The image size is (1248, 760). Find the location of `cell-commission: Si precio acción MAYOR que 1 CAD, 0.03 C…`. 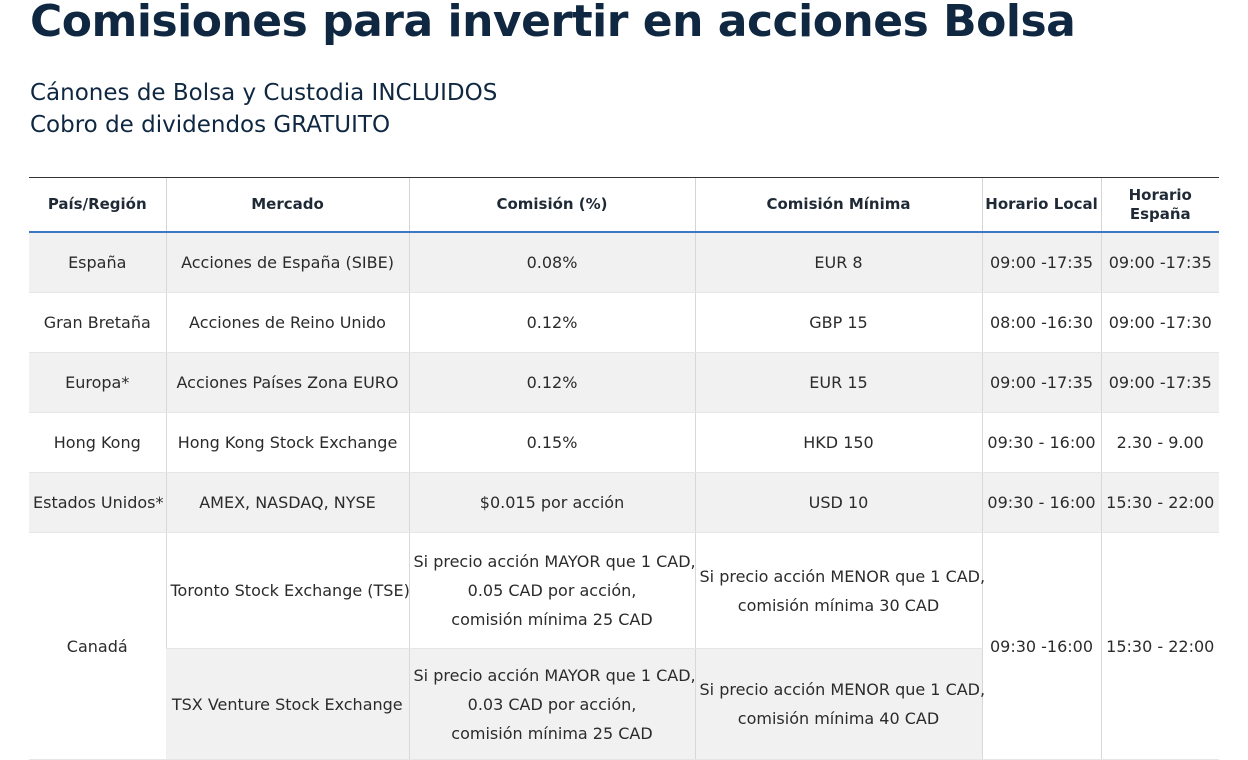

cell-commission: Si precio acción MAYOR que 1 CAD, 0.03 C… is located at coordinates (552, 704).